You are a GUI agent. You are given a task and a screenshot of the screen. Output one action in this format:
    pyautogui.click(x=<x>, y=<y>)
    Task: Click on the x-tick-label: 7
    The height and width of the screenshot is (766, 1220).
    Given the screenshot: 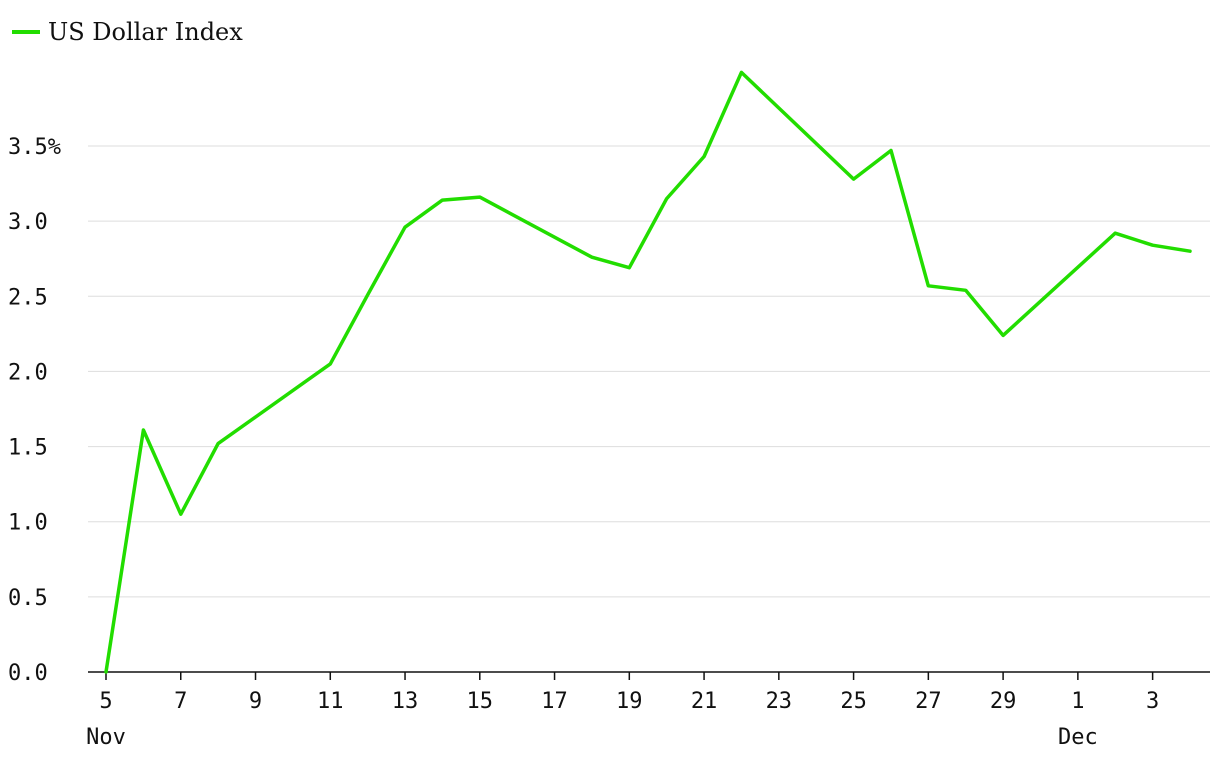 What is the action you would take?
    pyautogui.click(x=180, y=701)
    